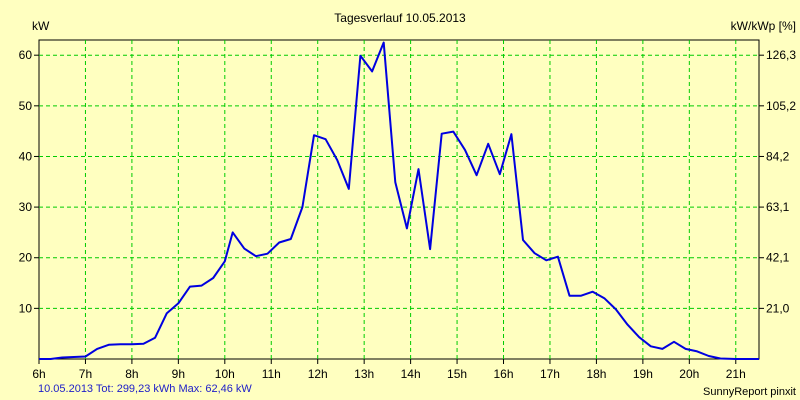 This screenshot has height=400, width=800. Describe the element at coordinates (26, 258) in the screenshot. I see `y-tick-label-left: 20` at that location.